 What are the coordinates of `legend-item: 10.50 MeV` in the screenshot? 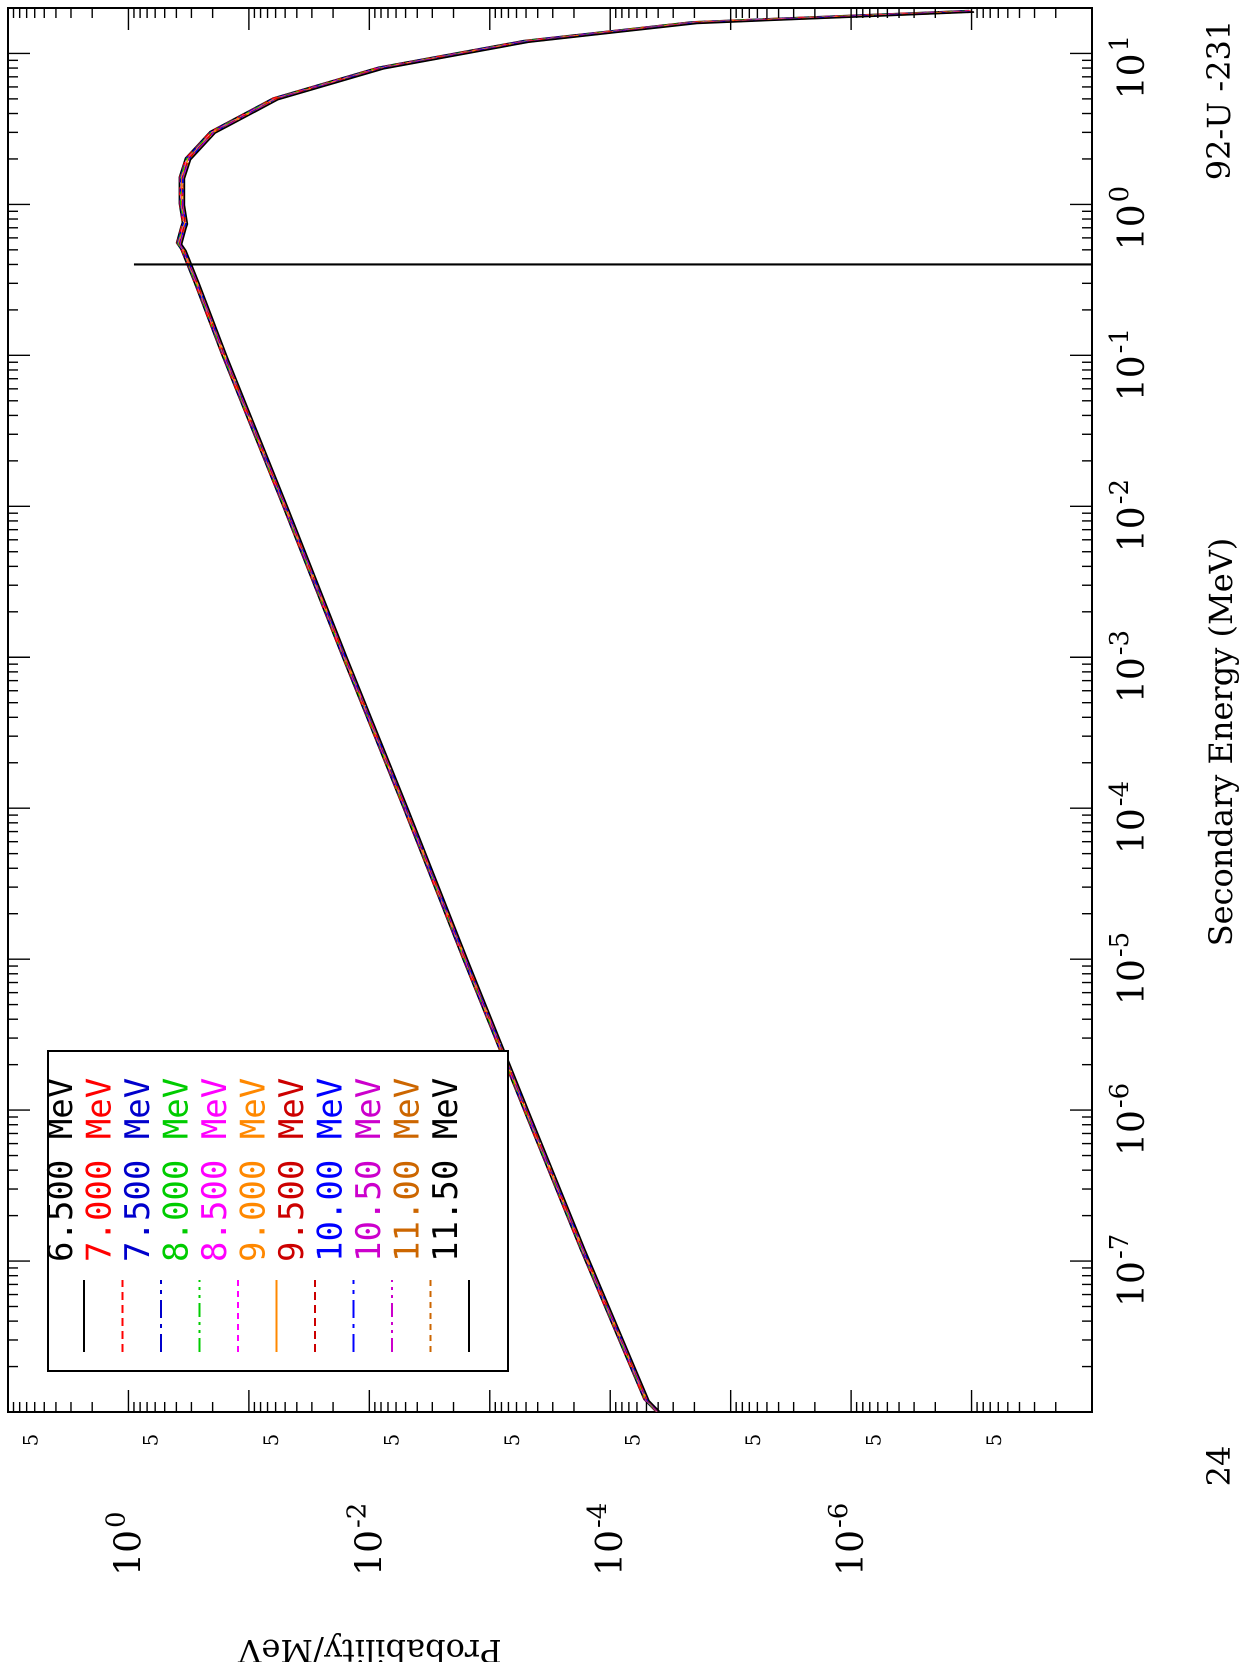 It's located at (371, 1215).